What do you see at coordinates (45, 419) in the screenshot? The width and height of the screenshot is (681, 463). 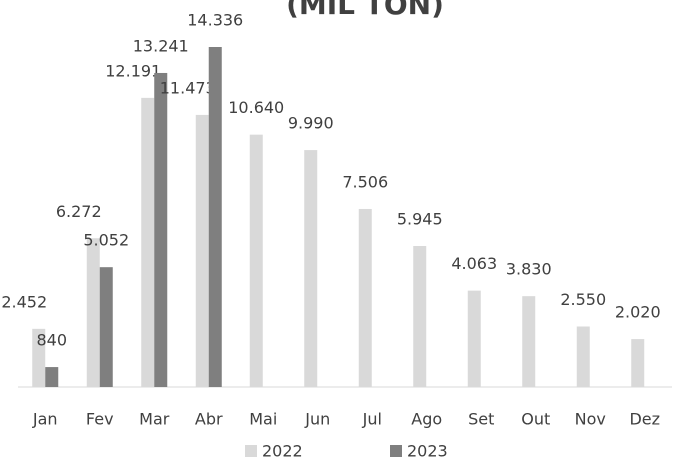 I see `x-tick-label: Jan` at bounding box center [45, 419].